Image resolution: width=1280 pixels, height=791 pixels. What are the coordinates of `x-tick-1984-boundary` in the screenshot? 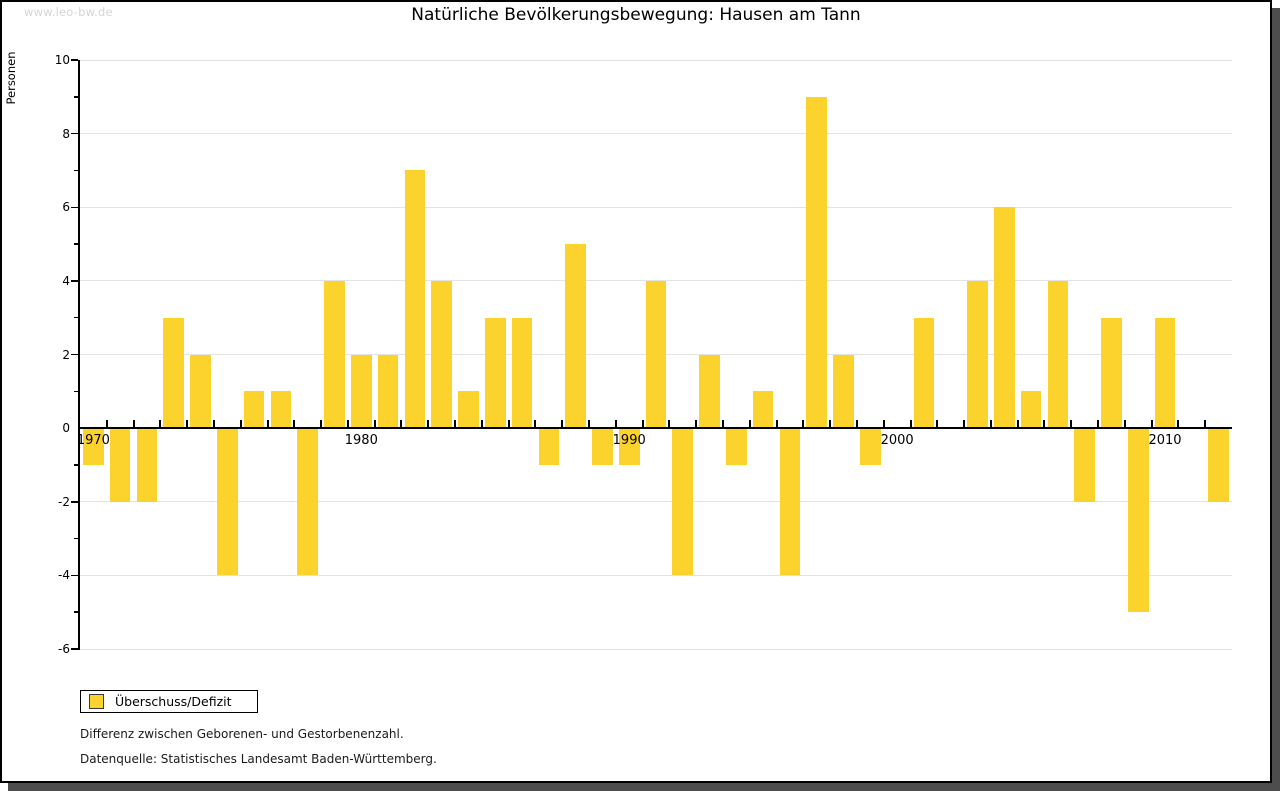 It's located at (481, 424).